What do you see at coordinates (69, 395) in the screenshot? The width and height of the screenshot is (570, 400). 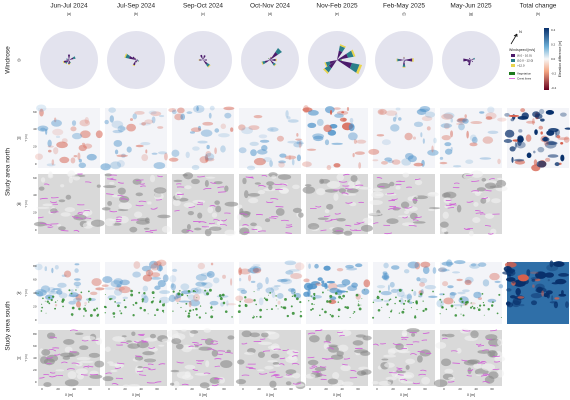 I see `x-axis-label: X [m]` at bounding box center [69, 395].